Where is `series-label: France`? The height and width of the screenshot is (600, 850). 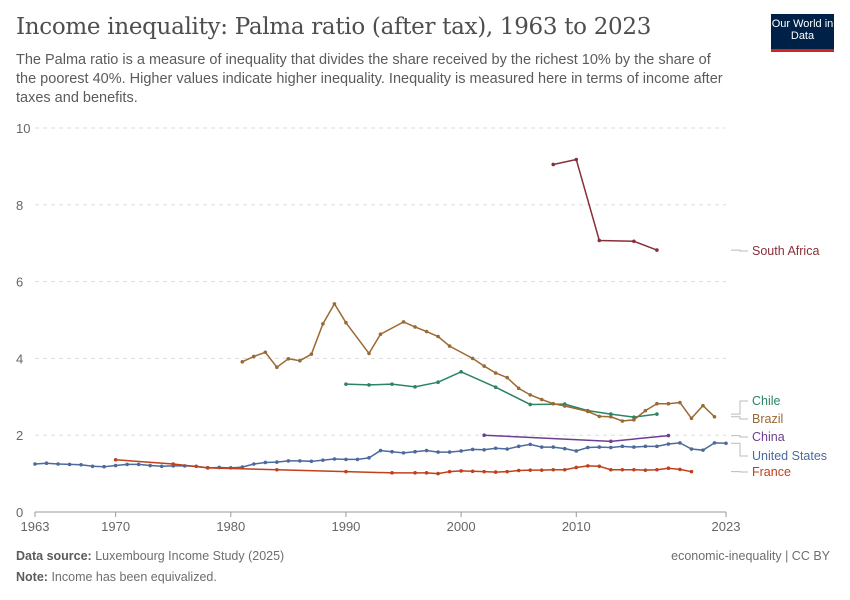 series-label: France is located at coordinates (771, 472).